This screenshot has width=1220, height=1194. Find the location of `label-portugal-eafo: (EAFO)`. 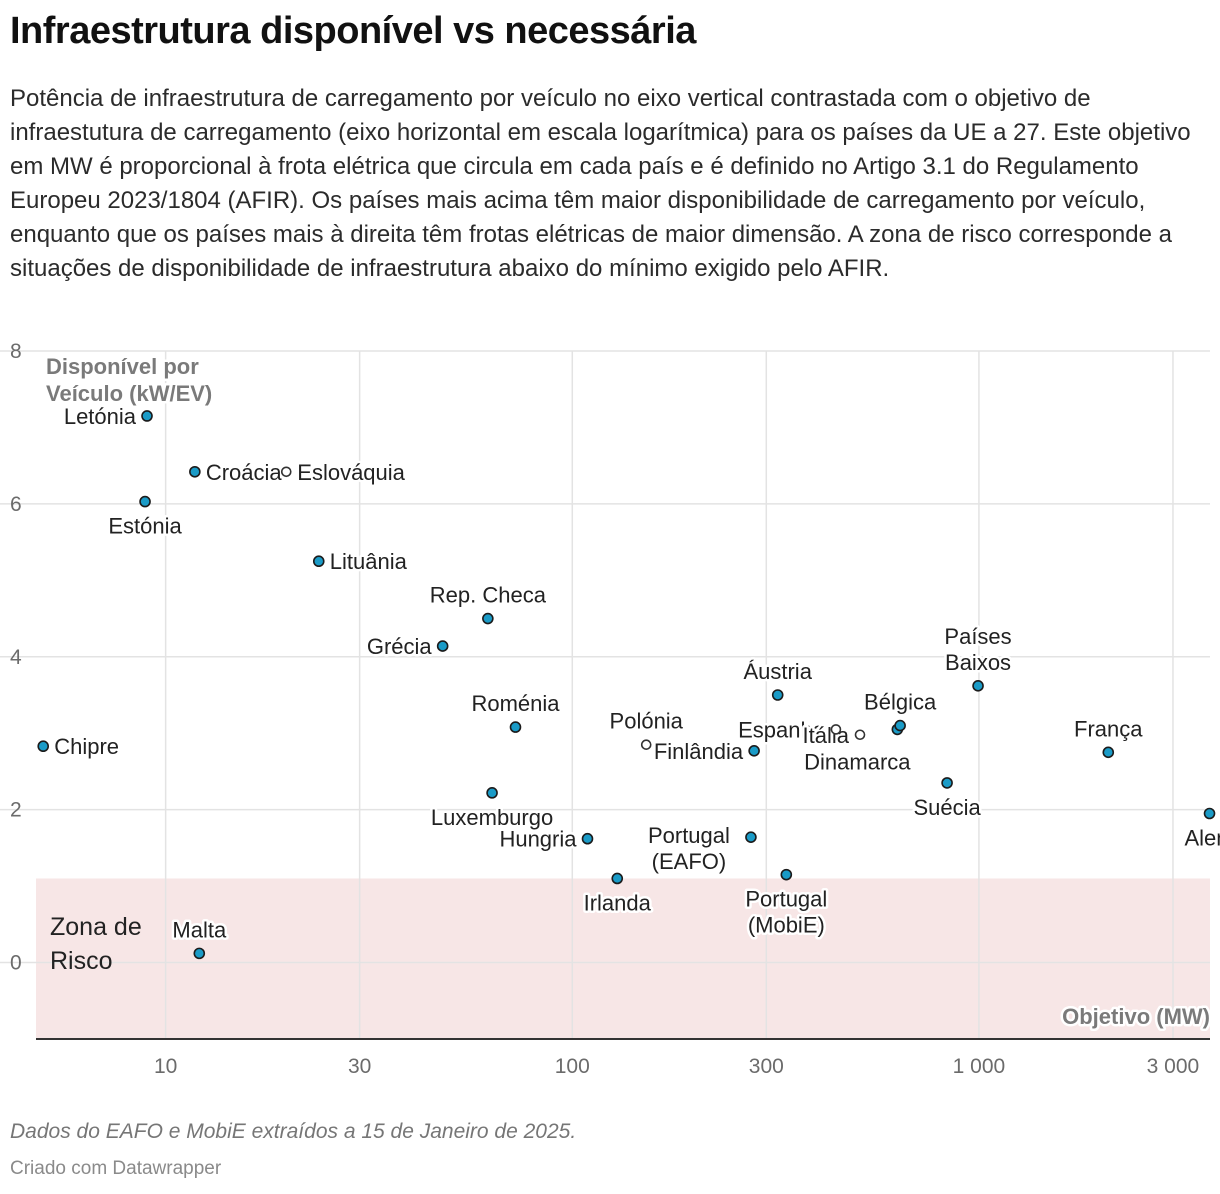

label-portugal-eafo: (EAFO) is located at coordinates (689, 861).